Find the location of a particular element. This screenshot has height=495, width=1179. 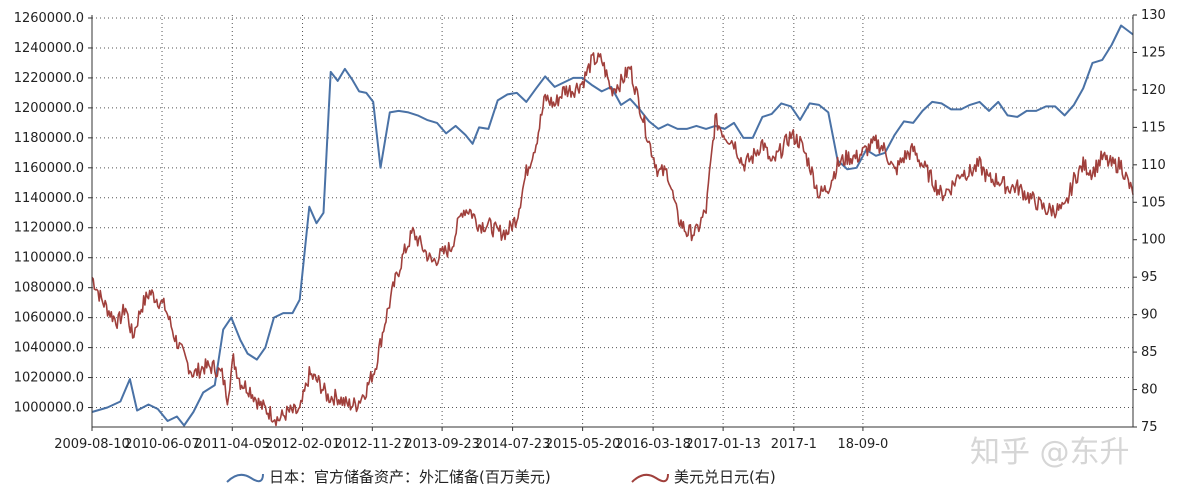

x-tick-label: 2011-04-05 is located at coordinates (232, 444).